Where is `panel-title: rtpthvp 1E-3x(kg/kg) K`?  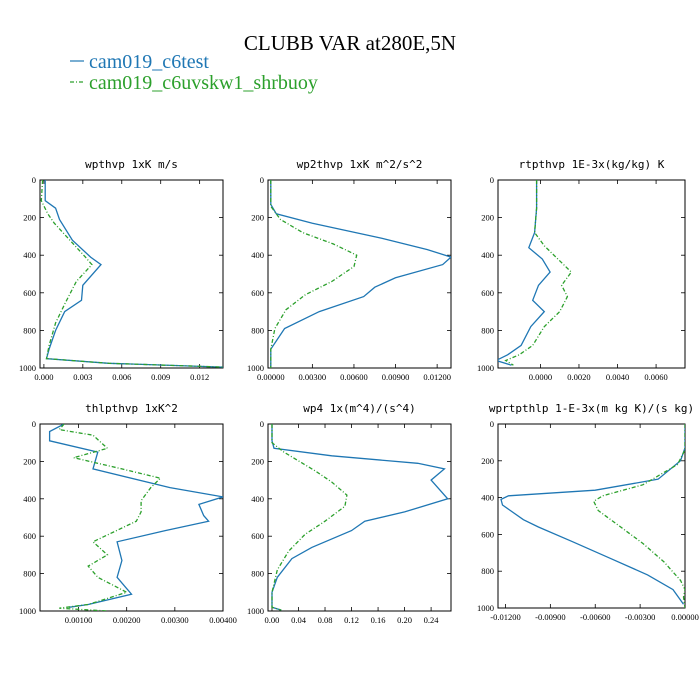 panel-title: rtpthvp 1E-3x(kg/kg) K is located at coordinates (592, 164).